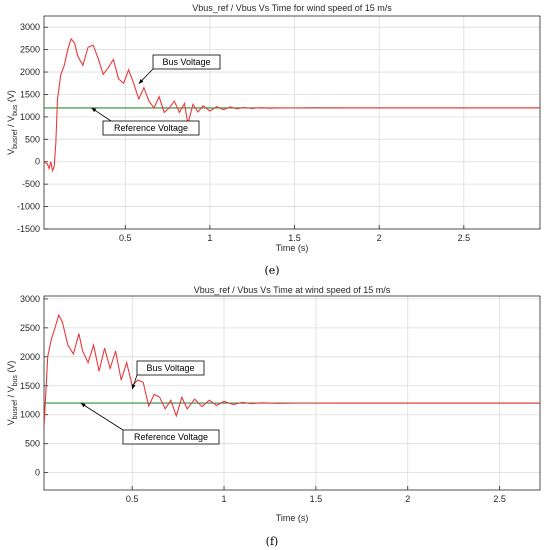  What do you see at coordinates (272, 541) in the screenshot?
I see `figure-caption: (f)` at bounding box center [272, 541].